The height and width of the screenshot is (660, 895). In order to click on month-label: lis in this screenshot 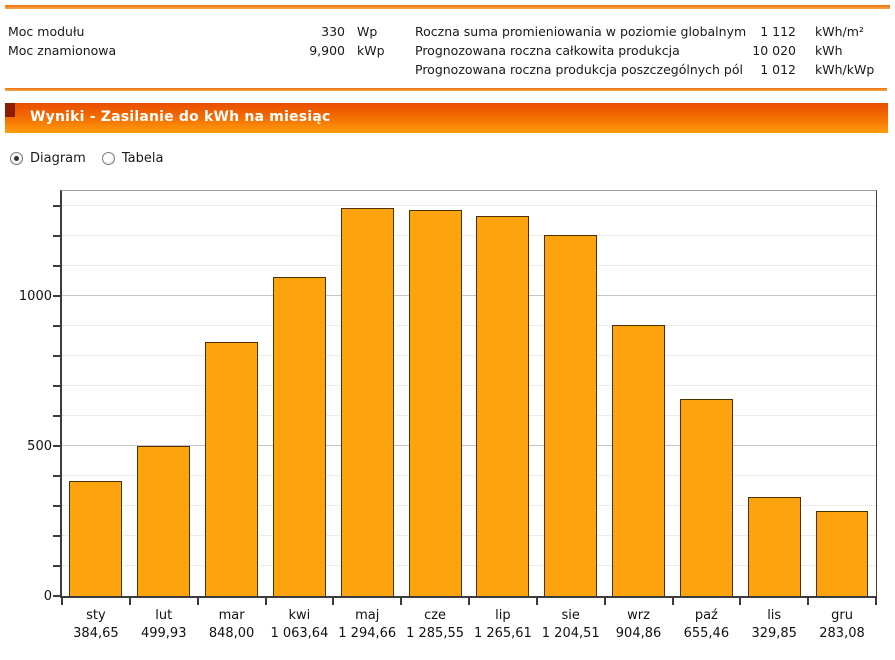, I will do `click(774, 615)`.